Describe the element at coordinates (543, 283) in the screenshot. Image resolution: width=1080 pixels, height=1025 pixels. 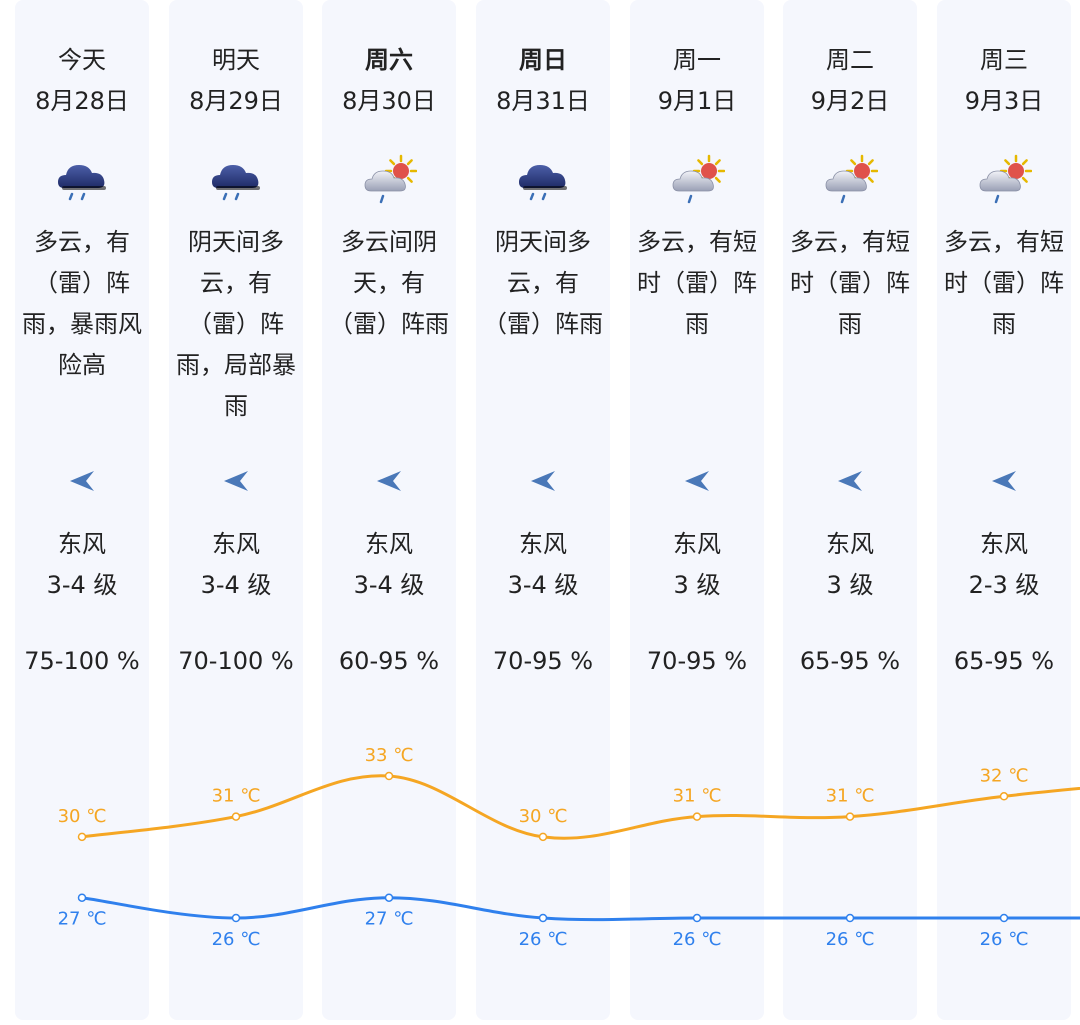
I see `weather-description: 阴天间多 云，有 （雷）阵雨` at that location.